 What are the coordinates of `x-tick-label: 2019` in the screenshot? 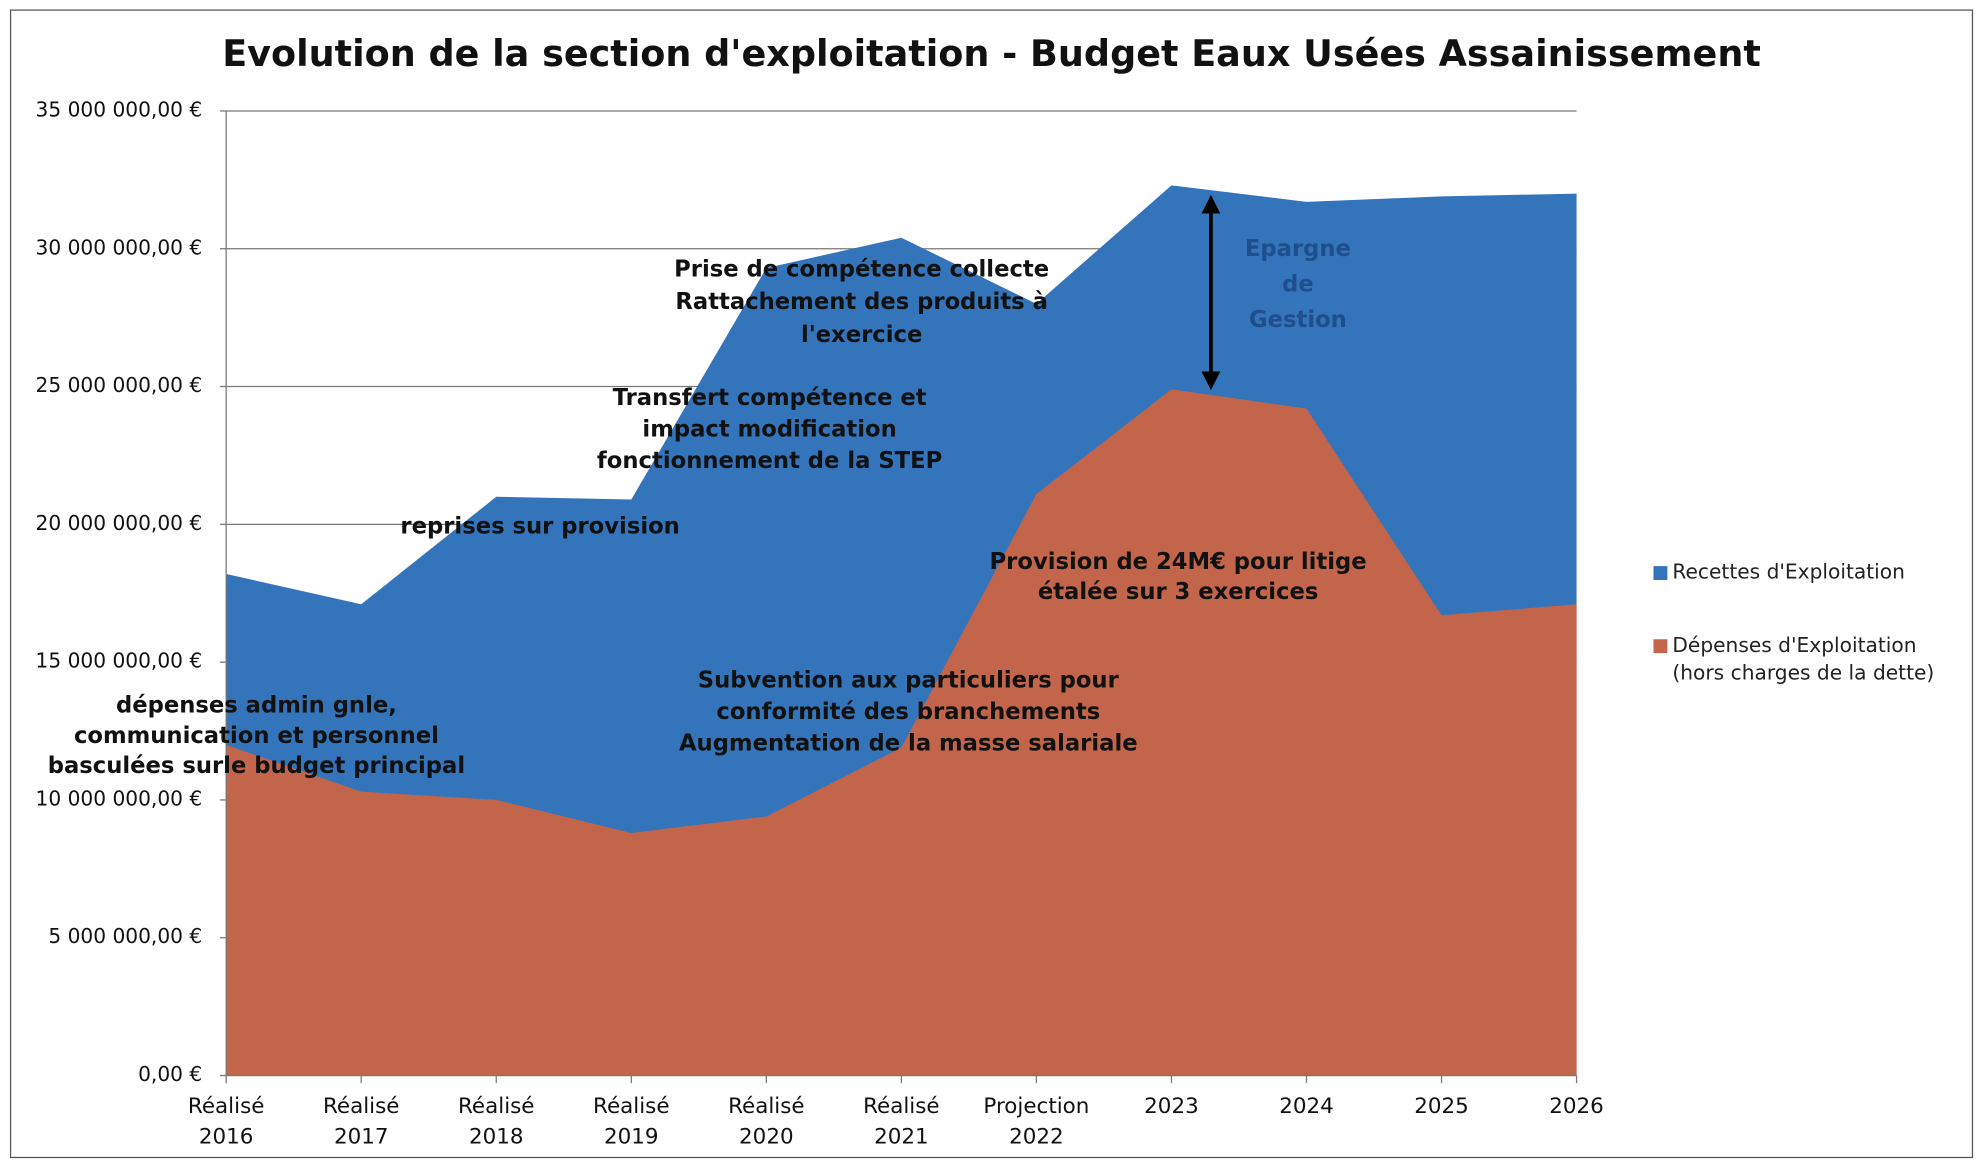 It's located at (631, 1136).